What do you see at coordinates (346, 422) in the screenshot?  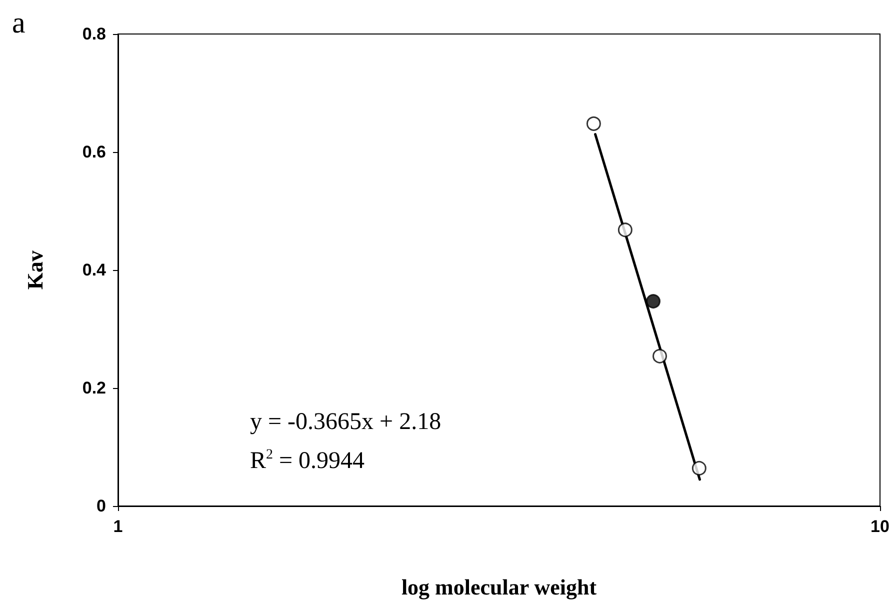 I see `annotation: y = -0.3665x + 2.18` at bounding box center [346, 422].